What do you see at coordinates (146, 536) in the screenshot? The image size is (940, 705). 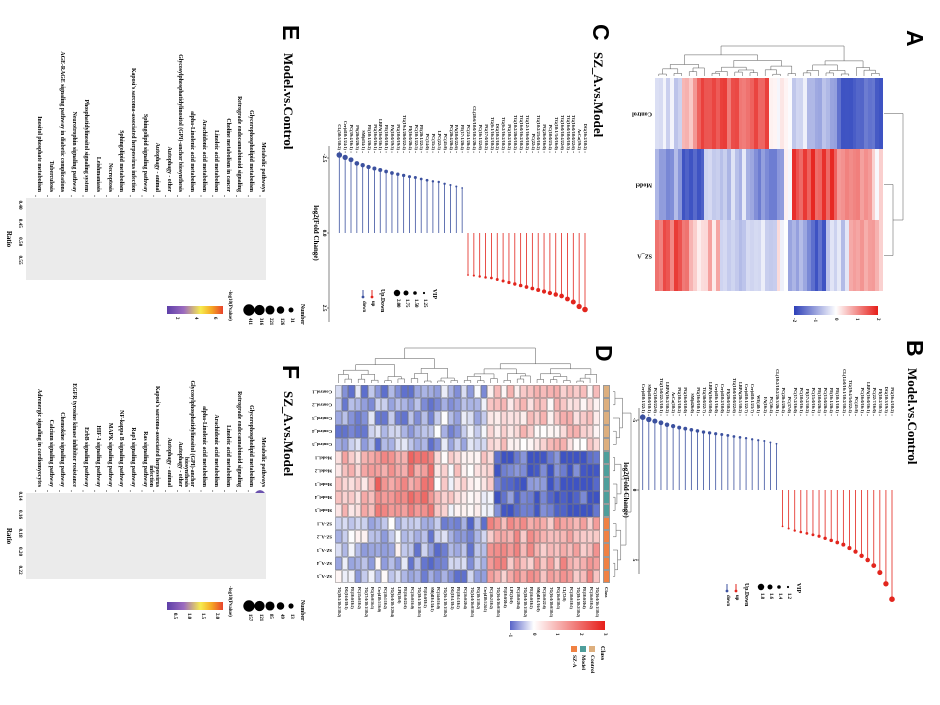 I see `plot-background` at bounding box center [146, 536].